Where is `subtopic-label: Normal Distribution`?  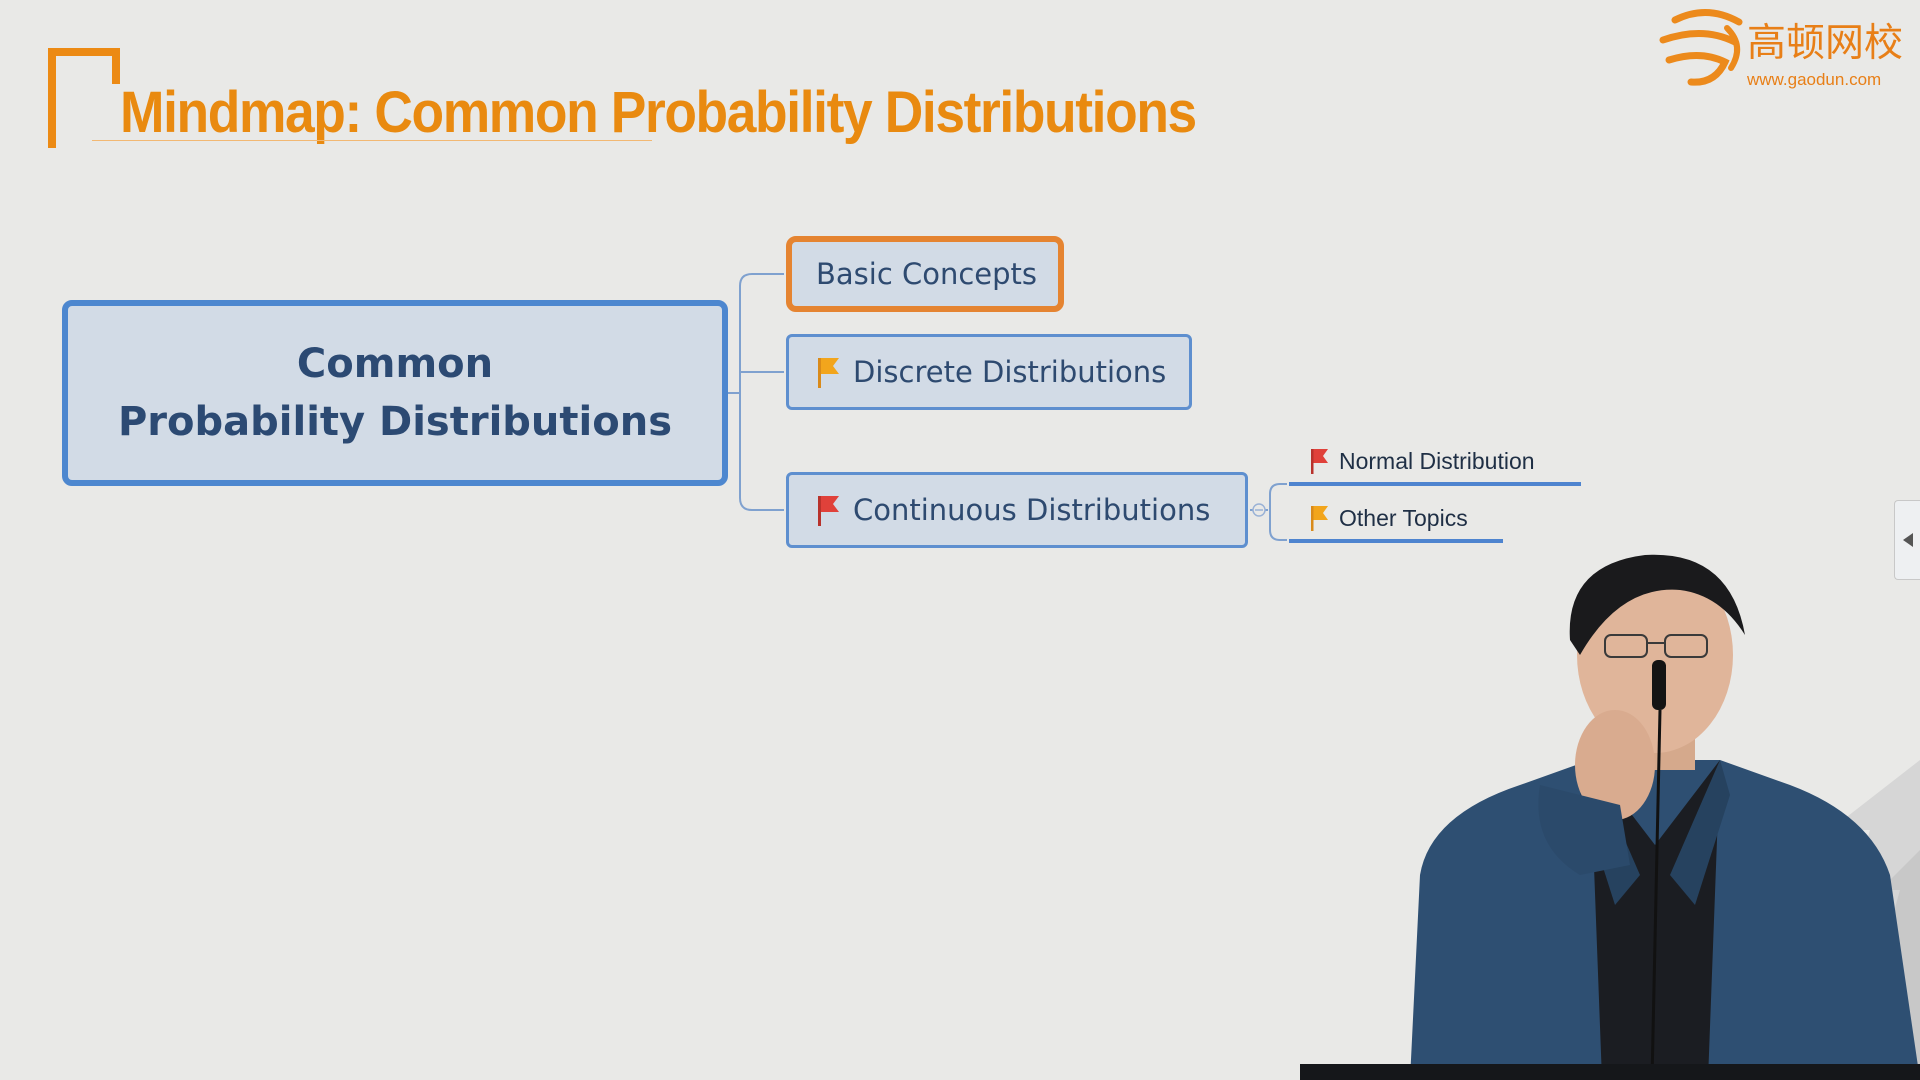
subtopic-label: Normal Distribution is located at coordinates (1437, 461).